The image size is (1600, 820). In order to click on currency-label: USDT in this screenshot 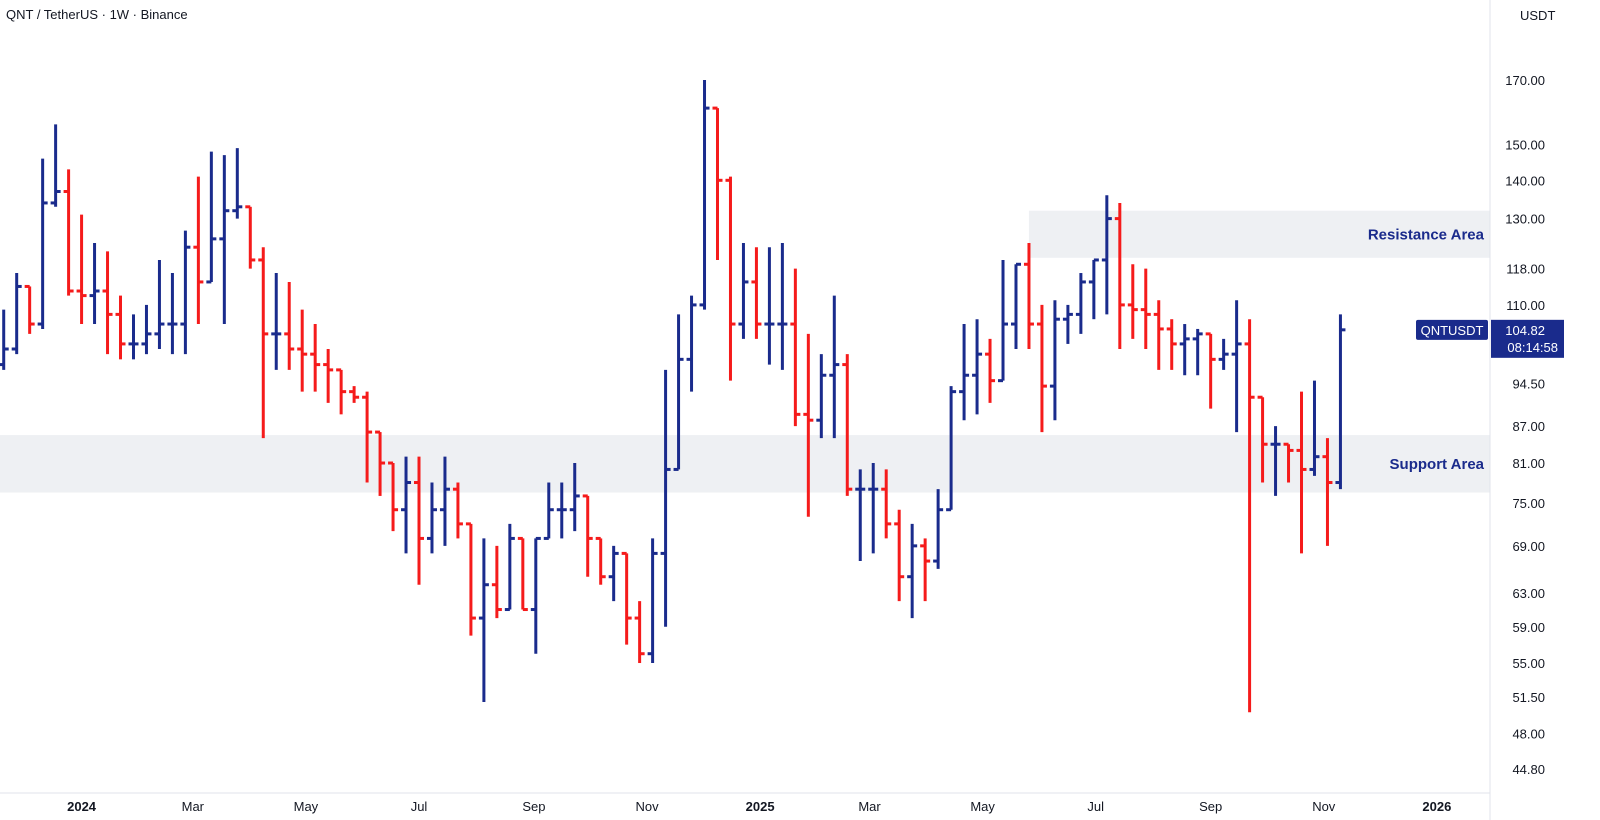, I will do `click(1538, 15)`.